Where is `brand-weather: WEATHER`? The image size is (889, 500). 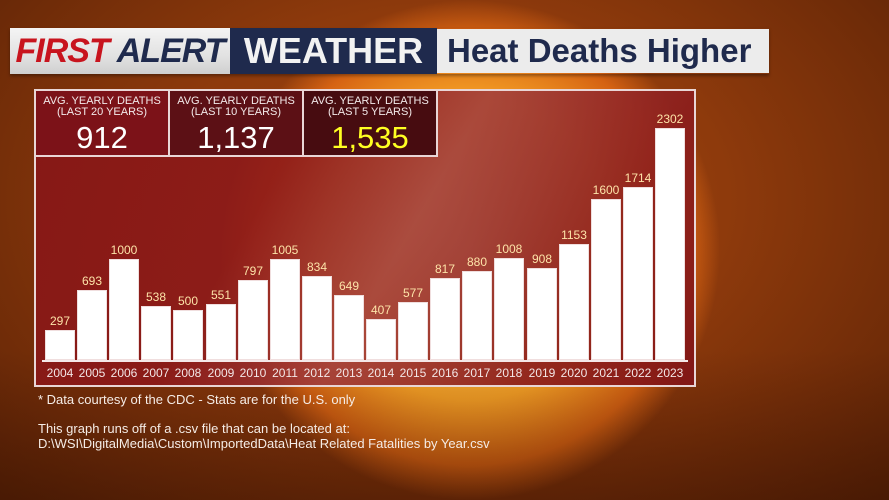
brand-weather: WEATHER is located at coordinates (333, 51).